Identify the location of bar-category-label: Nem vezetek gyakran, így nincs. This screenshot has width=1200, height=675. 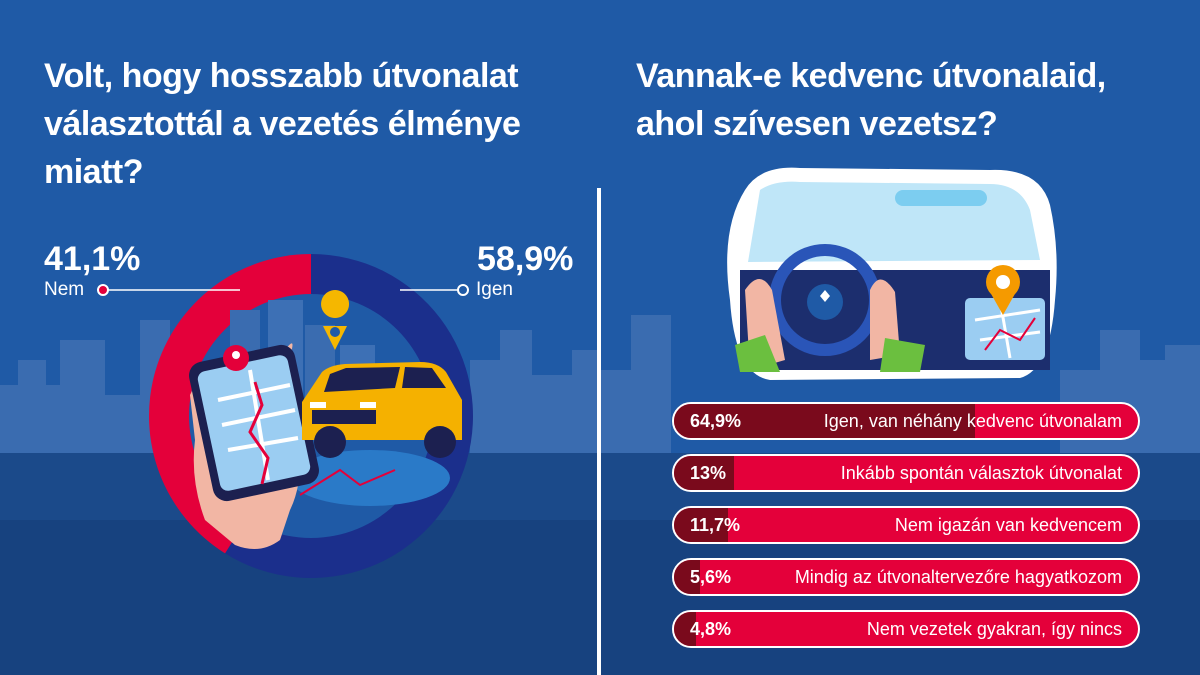
(994, 629).